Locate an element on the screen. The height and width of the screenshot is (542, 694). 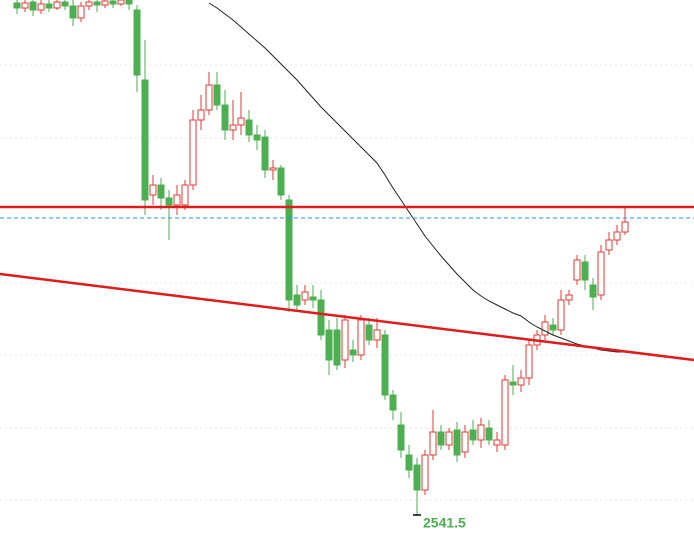
low-label: 2541.5 is located at coordinates (444, 523).